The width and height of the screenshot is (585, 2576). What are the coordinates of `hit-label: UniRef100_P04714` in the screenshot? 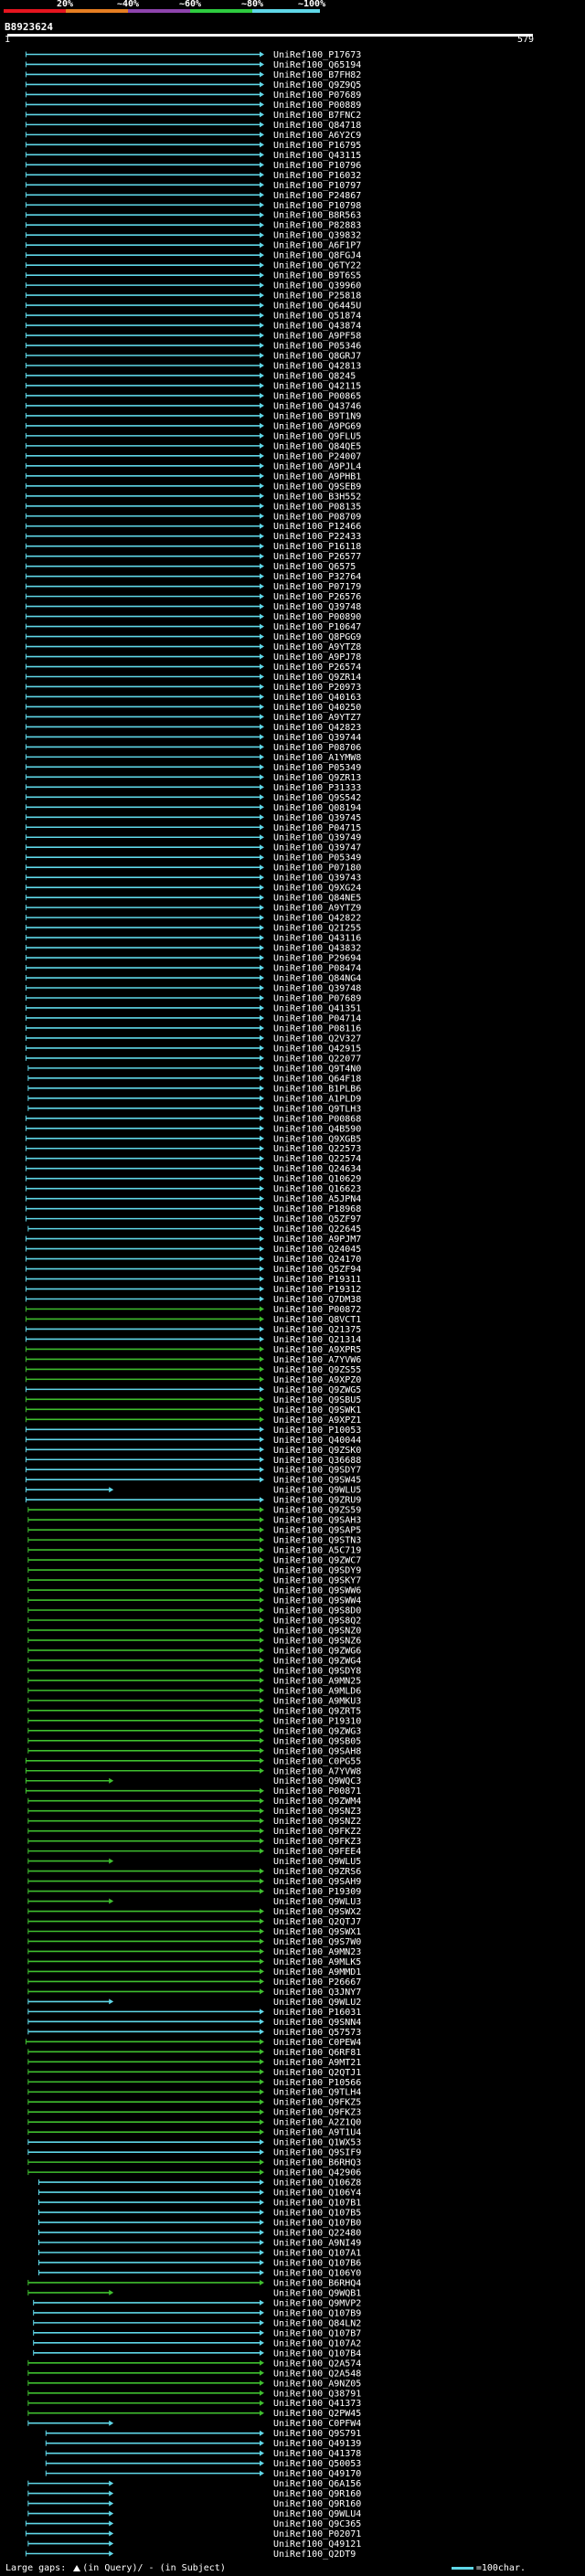 It's located at (317, 1018).